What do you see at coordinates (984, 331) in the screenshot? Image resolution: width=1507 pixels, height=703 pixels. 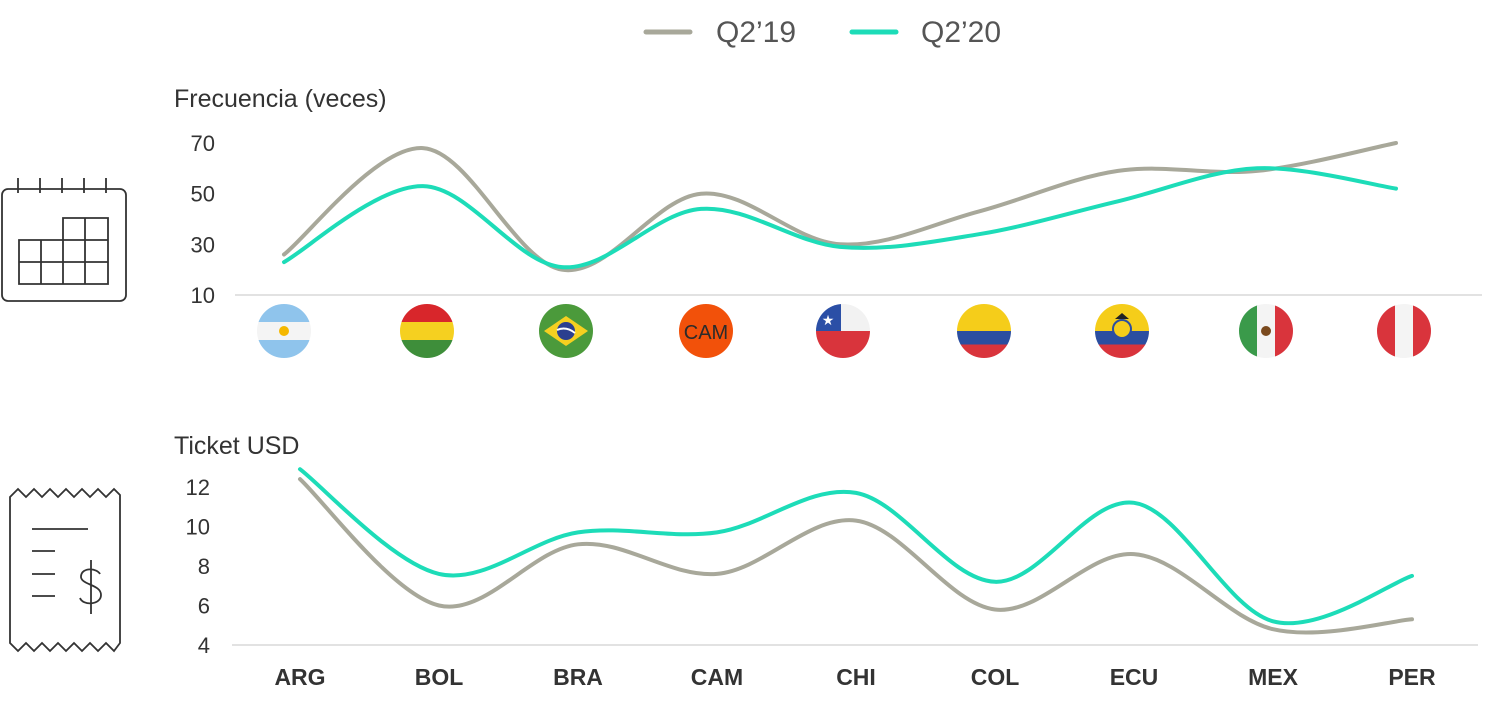 I see `colombia-flag-icon` at bounding box center [984, 331].